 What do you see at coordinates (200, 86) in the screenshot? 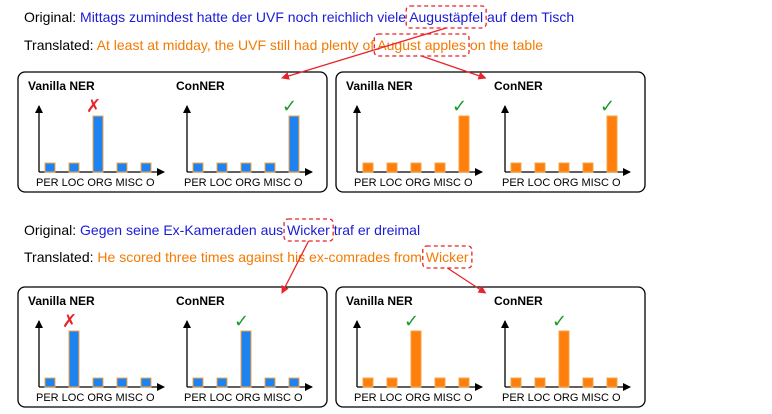
I see `ex1-original-conner-chart-title: ConNER` at bounding box center [200, 86].